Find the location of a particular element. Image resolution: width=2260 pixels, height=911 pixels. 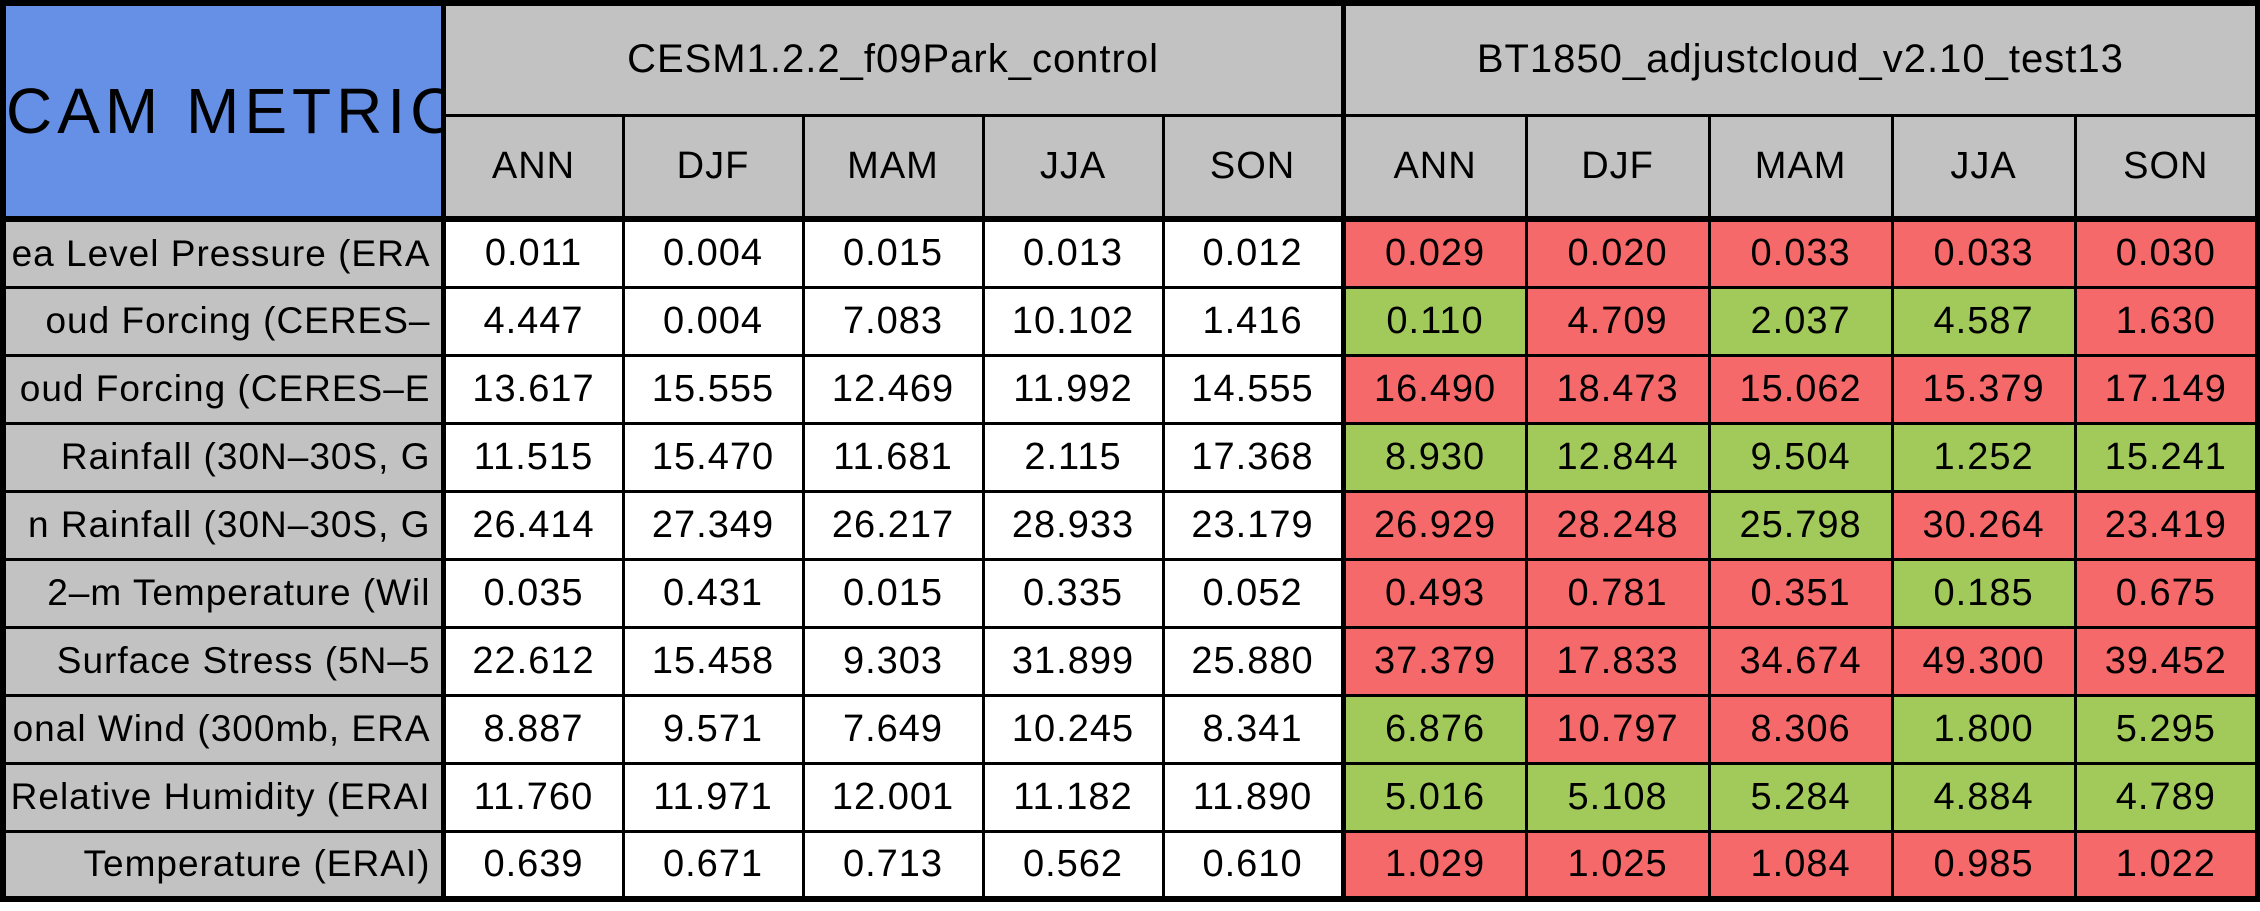

season-header-row: ANN DJF MAM JJA SON ANN DJF MAM JJA SON is located at coordinates (1131, 167).